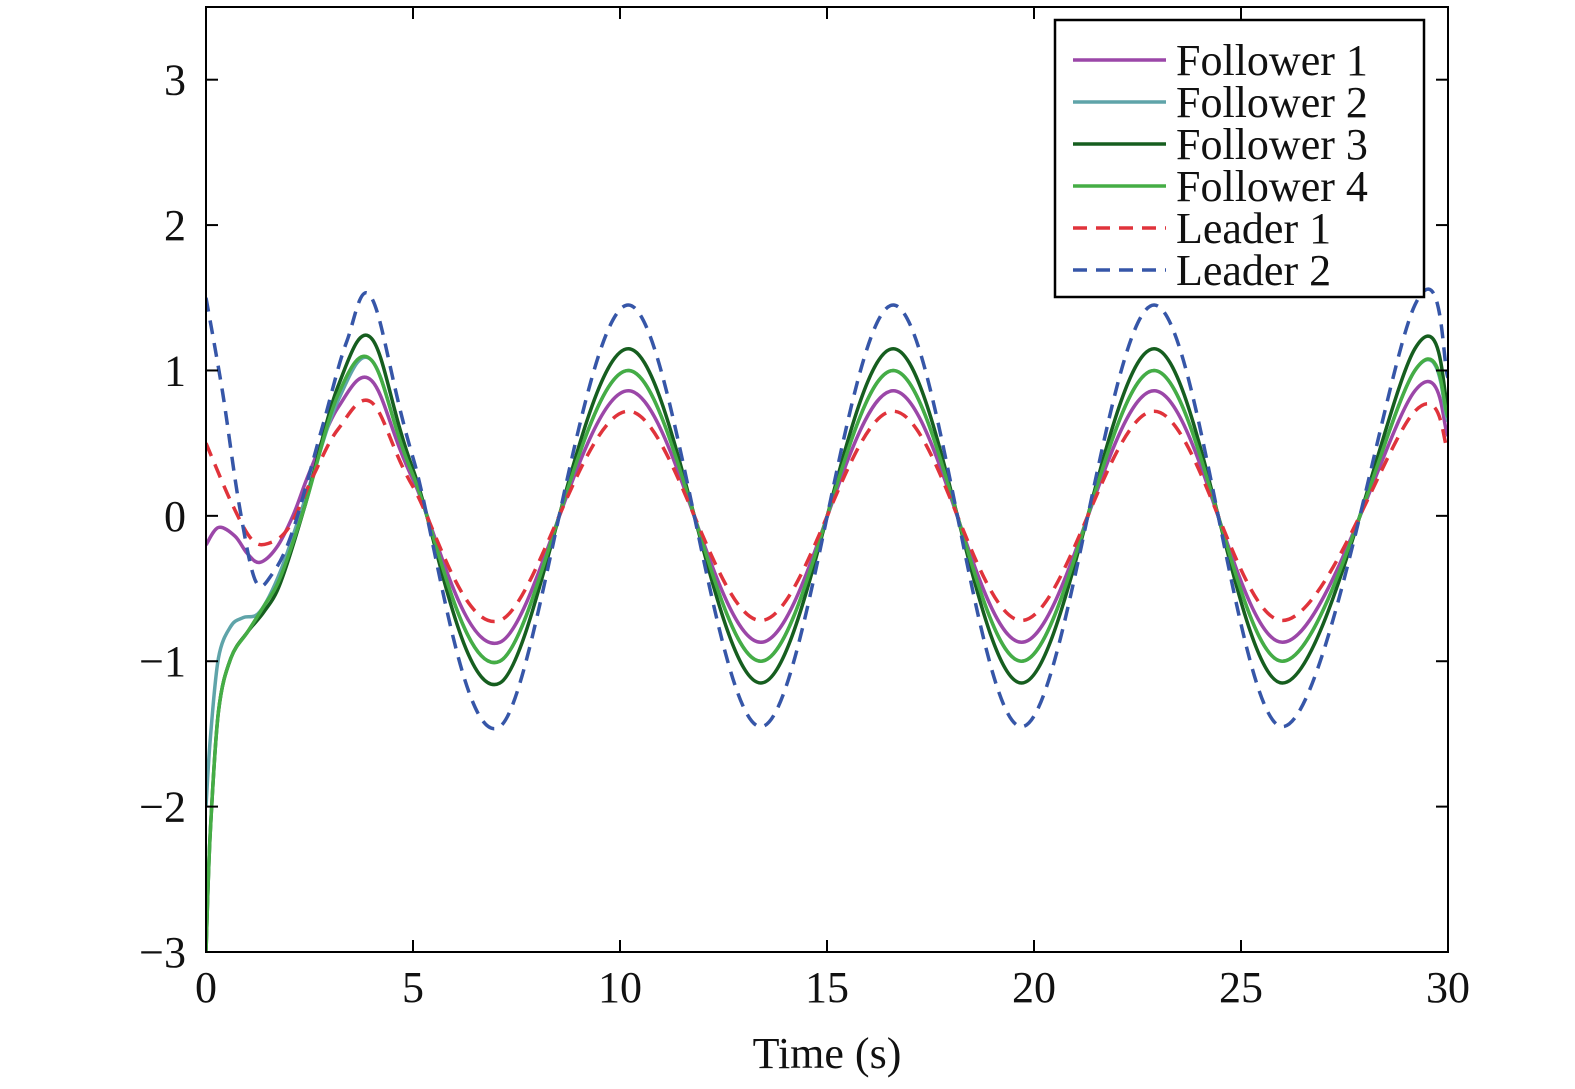 This screenshot has height=1089, width=1575. Describe the element at coordinates (1272, 144) in the screenshot. I see `legend-label-follower-3: Follower 3` at that location.